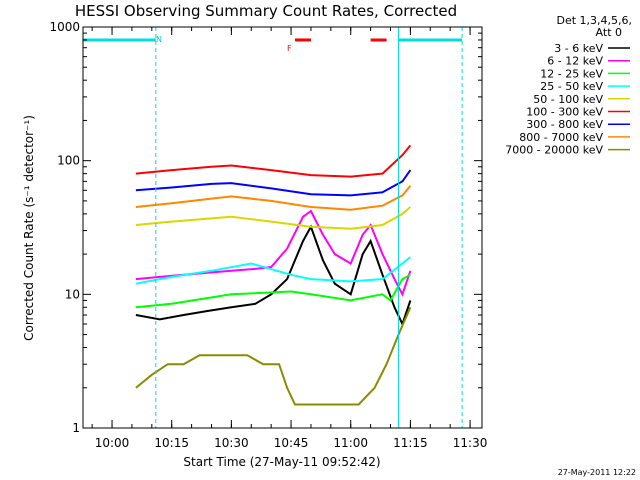  What do you see at coordinates (289, 48) in the screenshot?
I see `f-marker-label: F` at bounding box center [289, 48].